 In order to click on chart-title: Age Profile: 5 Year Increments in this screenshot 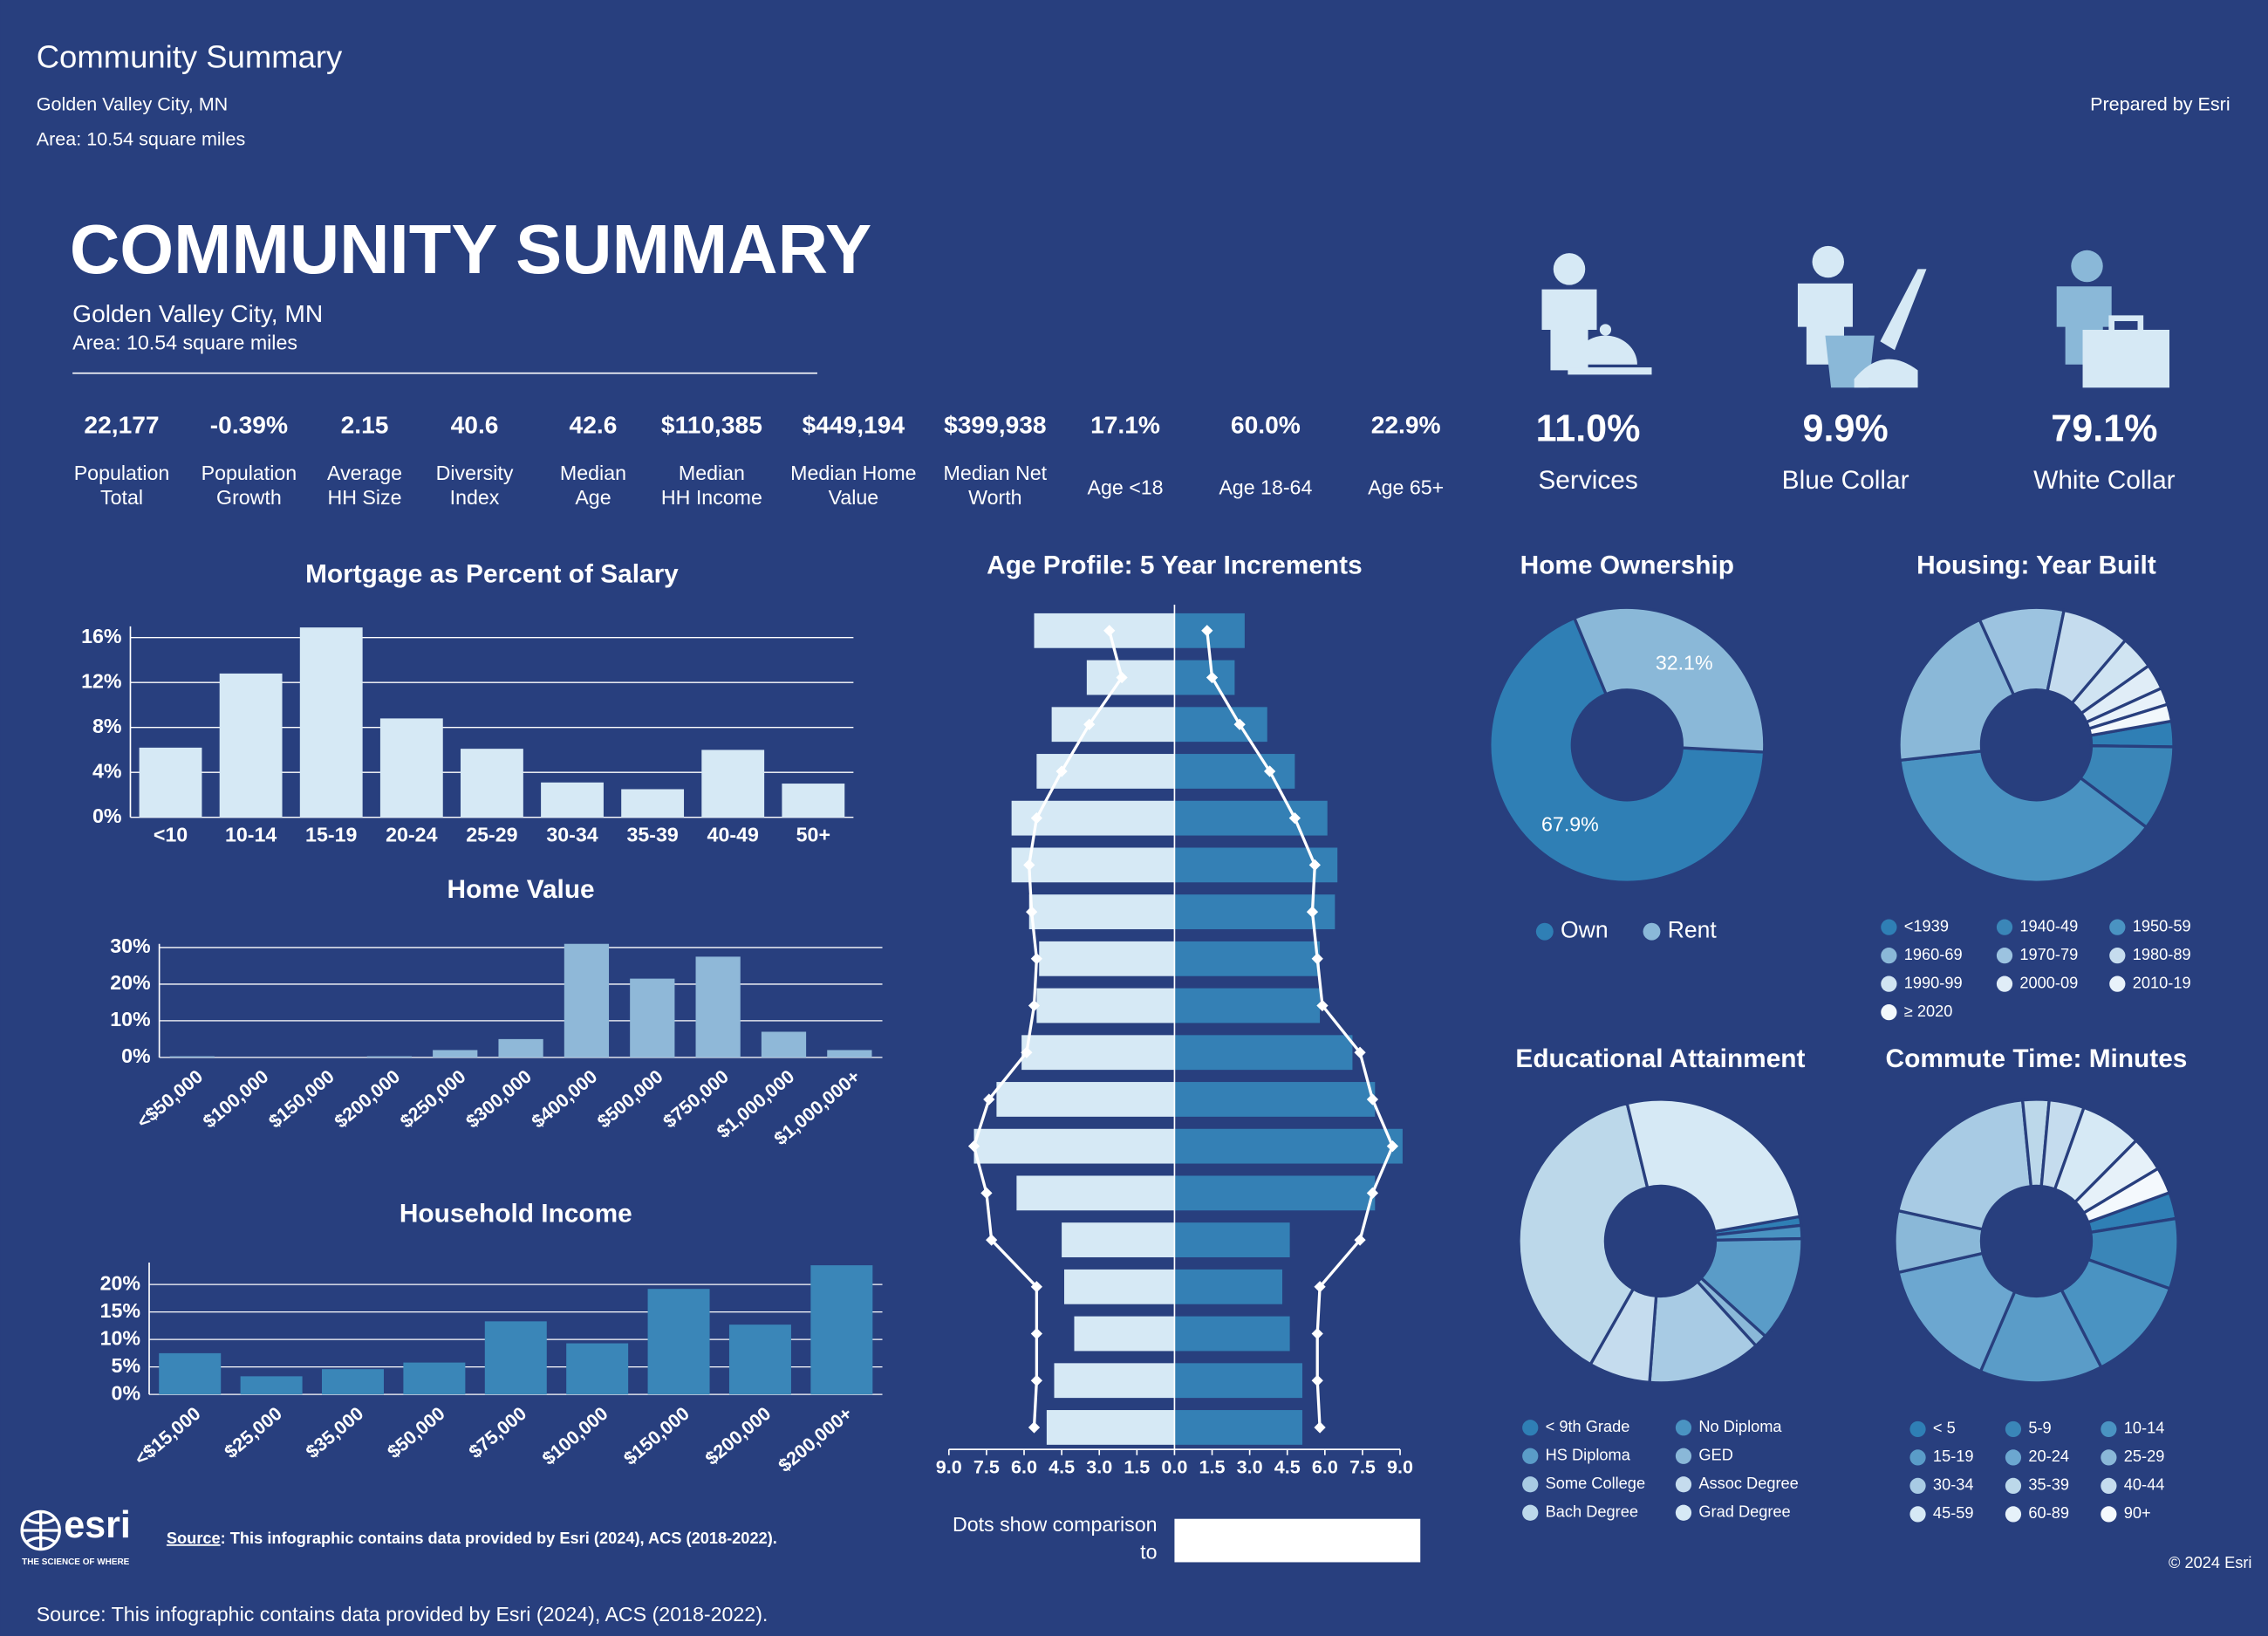, I will do `click(1175, 565)`.